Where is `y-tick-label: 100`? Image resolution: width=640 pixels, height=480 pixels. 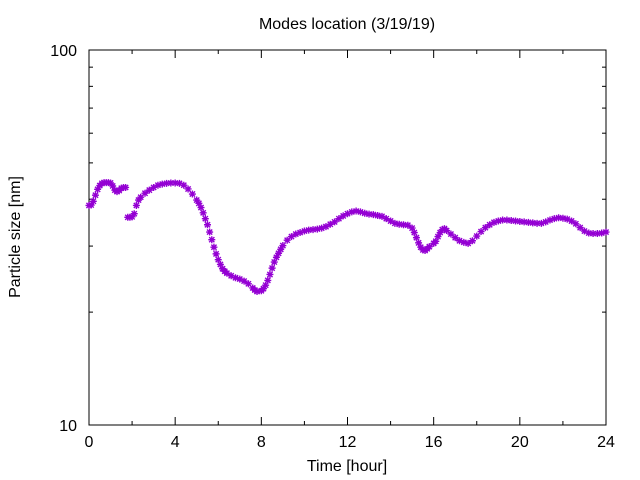
y-tick-label: 100 is located at coordinates (63, 51).